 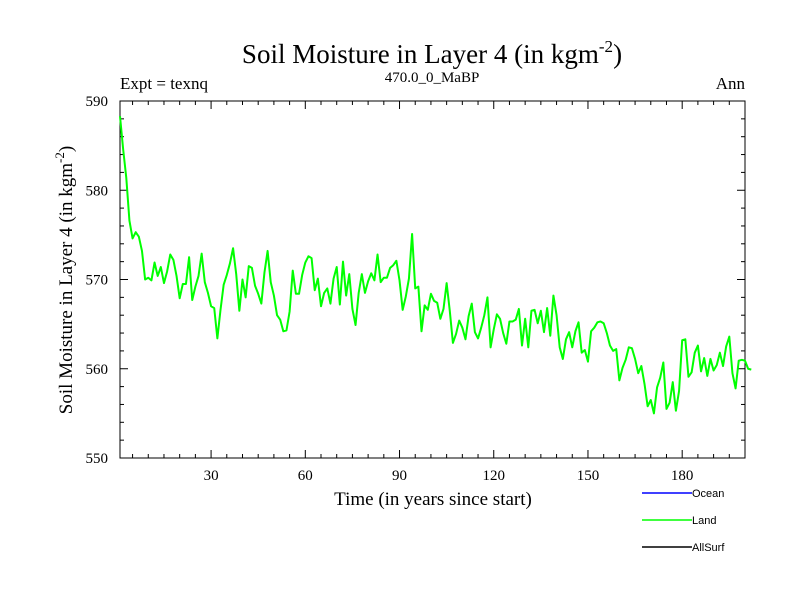 I want to click on y-axis-label-main: Soil Moisture in Layer 4 (in kgm, so click(x=66, y=288).